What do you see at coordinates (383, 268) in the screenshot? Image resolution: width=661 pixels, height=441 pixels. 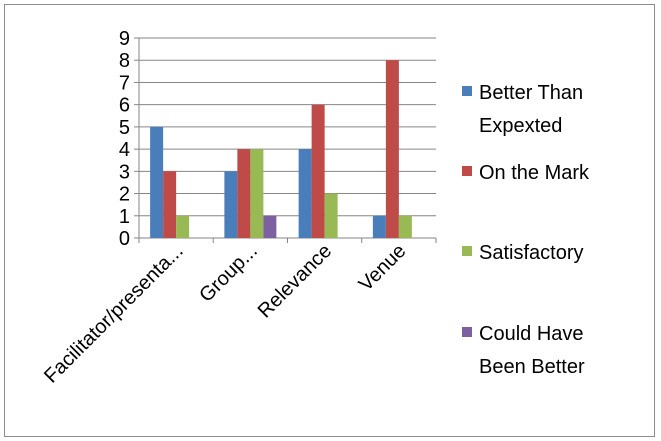 I see `x-category-label: Venue` at bounding box center [383, 268].